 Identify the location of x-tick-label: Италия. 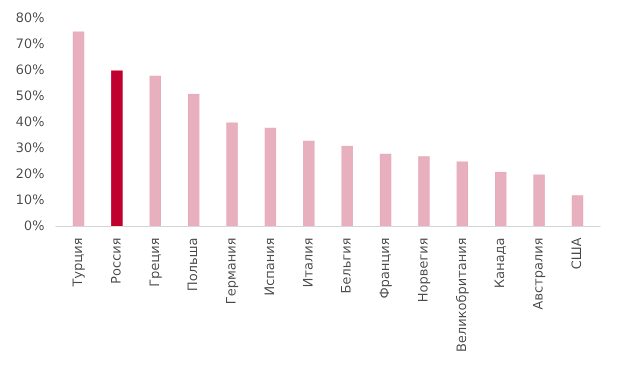
(308, 263).